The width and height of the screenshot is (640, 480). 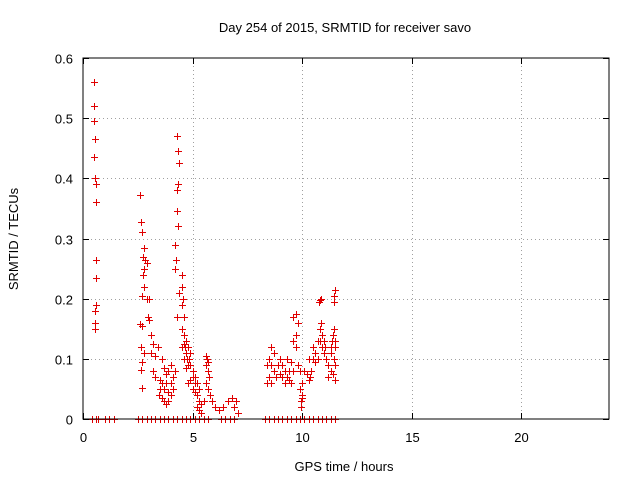 I want to click on x-axis-label: GPS time / hours, so click(x=344, y=466).